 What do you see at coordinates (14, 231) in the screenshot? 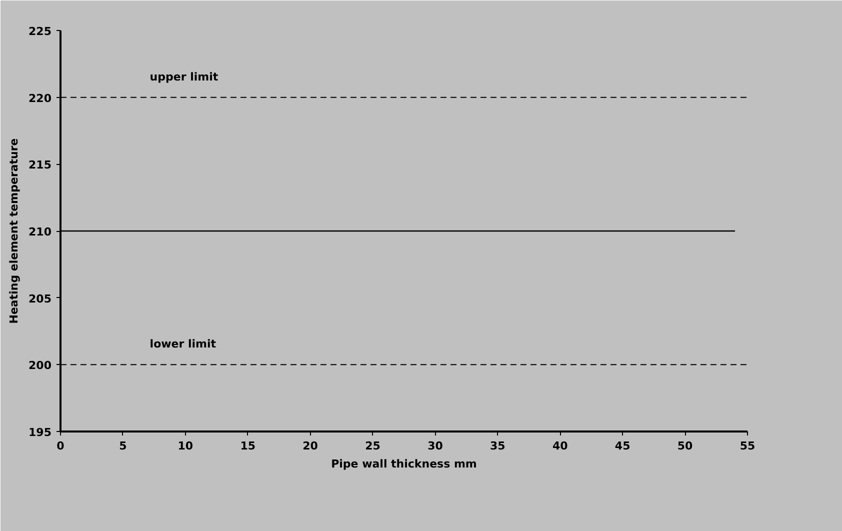
I see `y-axis-title: Heating element temperature` at bounding box center [14, 231].